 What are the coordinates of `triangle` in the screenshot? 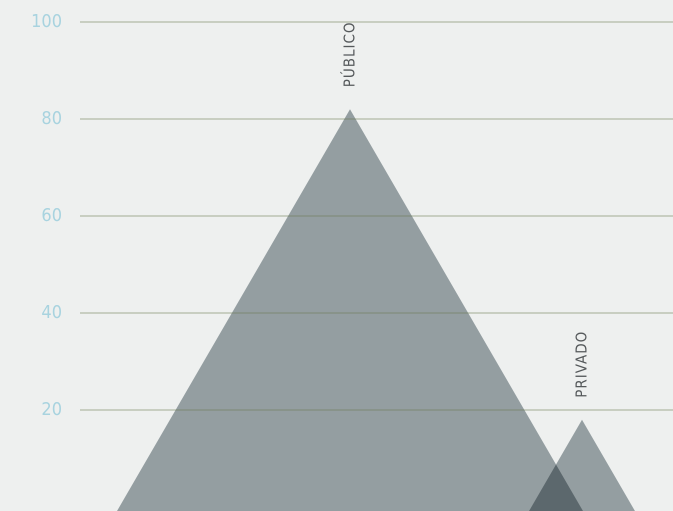 It's located at (582, 465).